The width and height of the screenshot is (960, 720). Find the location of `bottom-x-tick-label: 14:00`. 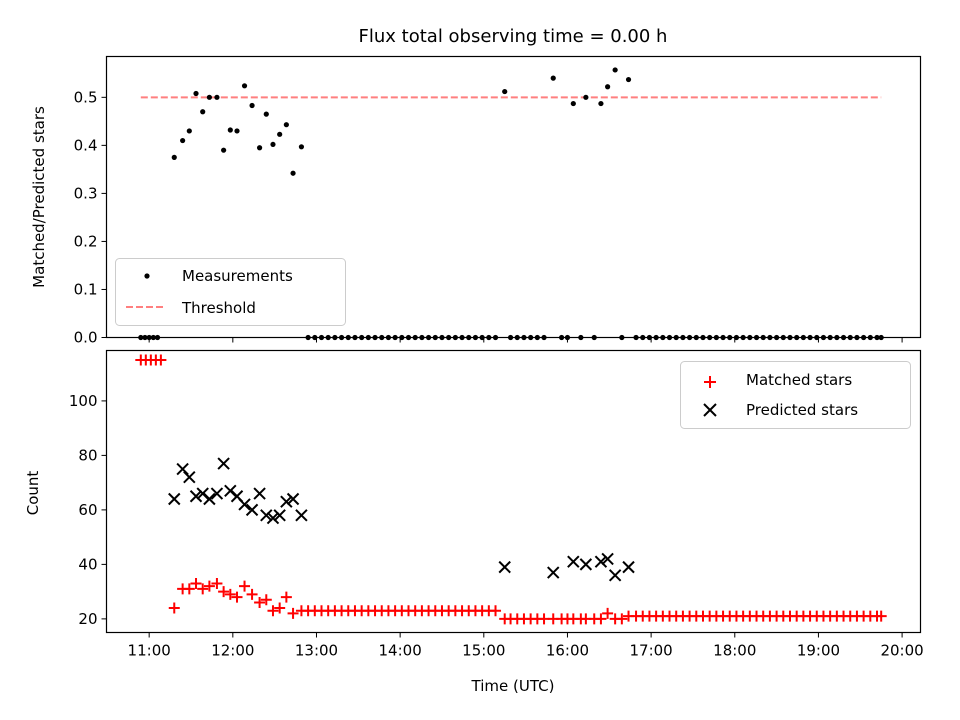

bottom-x-tick-label: 14:00 is located at coordinates (400, 651).